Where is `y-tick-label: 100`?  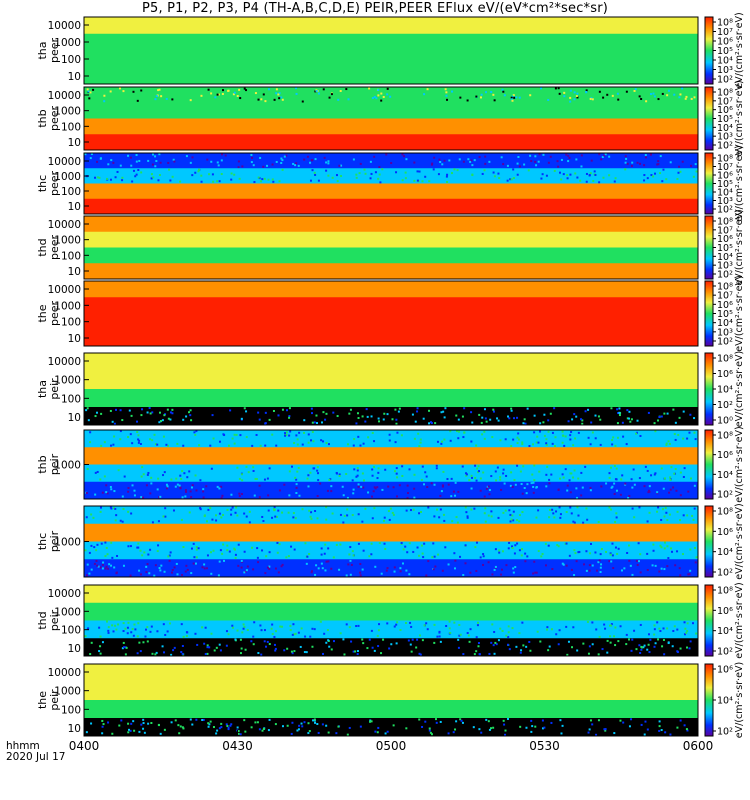
y-tick-label: 100 is located at coordinates (71, 127).